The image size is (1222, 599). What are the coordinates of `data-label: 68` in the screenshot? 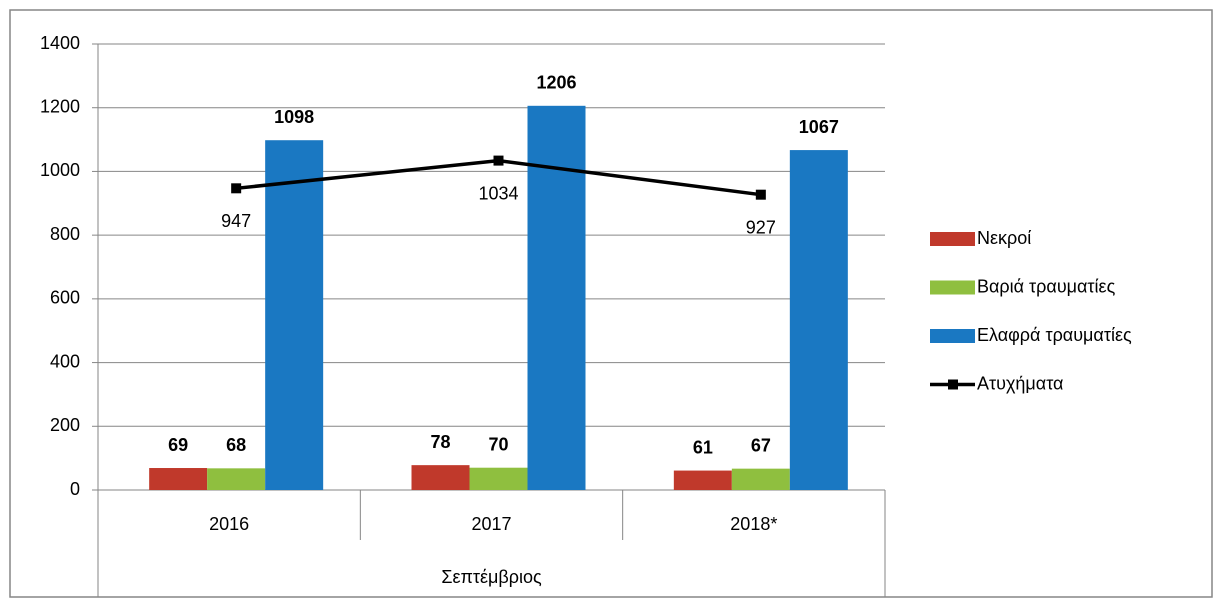 It's located at (236, 445).